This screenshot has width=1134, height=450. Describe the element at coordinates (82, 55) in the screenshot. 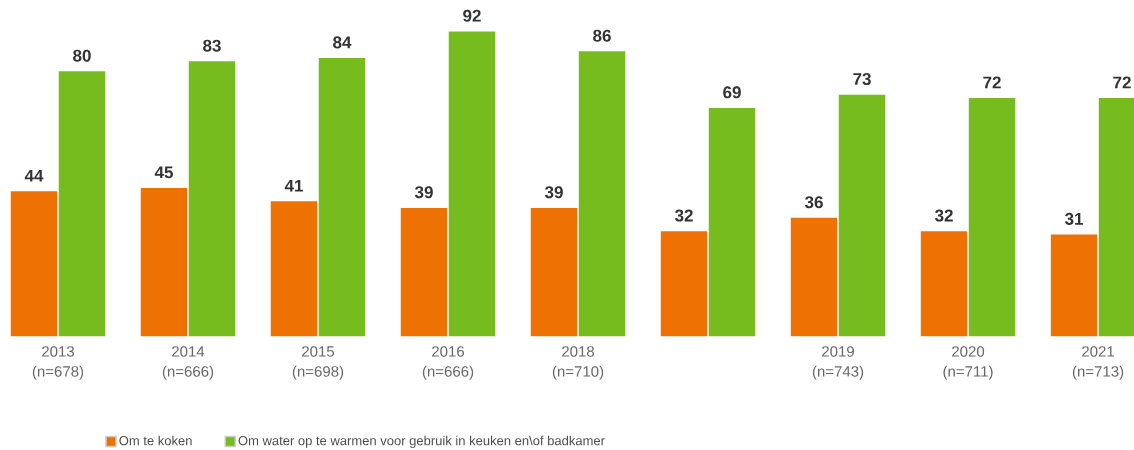

I see `data-label: 80` at that location.